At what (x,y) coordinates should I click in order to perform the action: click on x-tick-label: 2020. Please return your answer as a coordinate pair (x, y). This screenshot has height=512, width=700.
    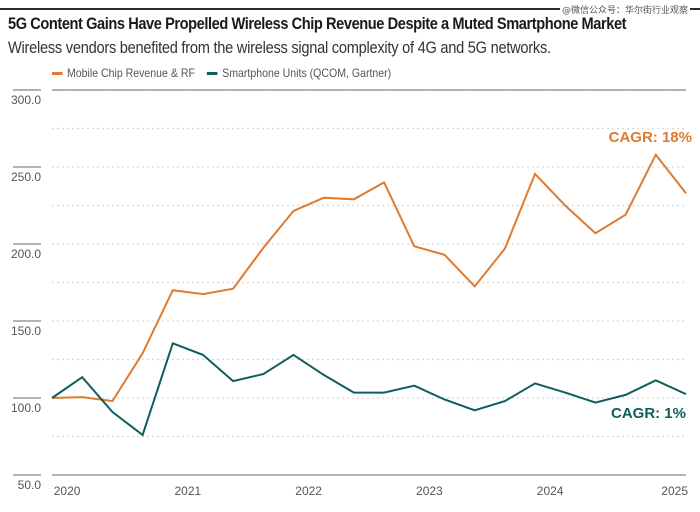
    Looking at the image, I should click on (67, 491).